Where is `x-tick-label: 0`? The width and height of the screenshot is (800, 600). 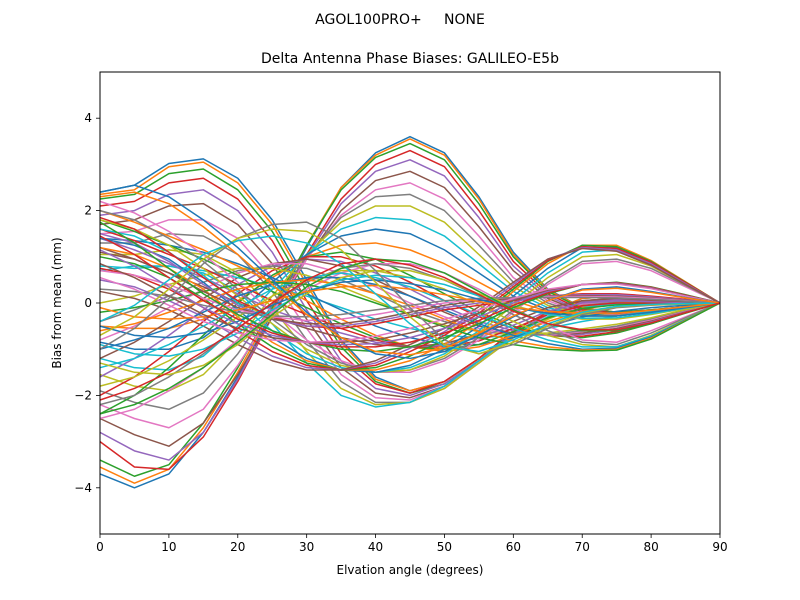
x-tick-label: 0 is located at coordinates (100, 547).